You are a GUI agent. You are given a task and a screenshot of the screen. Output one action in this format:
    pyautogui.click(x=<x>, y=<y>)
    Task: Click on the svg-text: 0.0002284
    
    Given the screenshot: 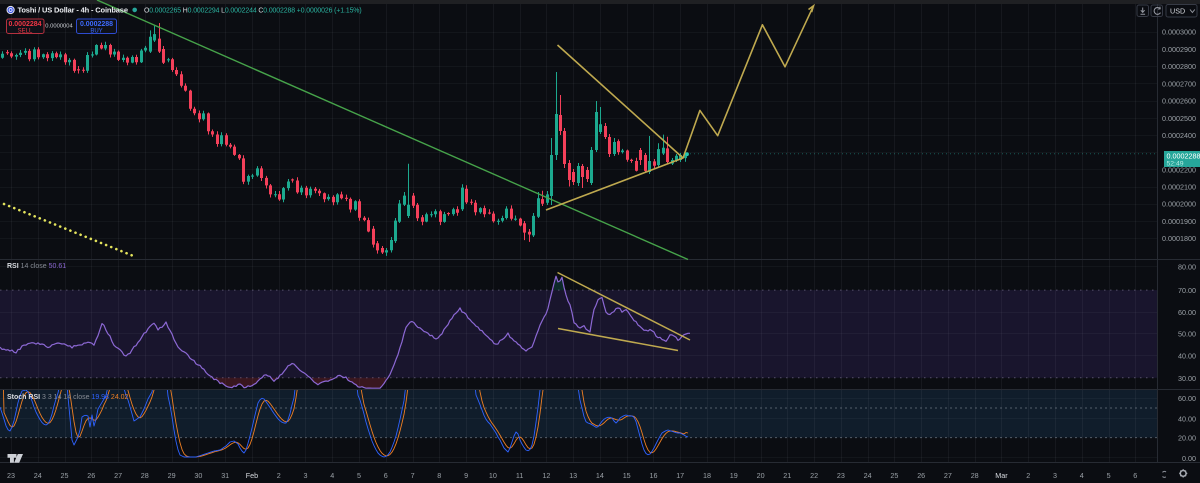 What is the action you would take?
    pyautogui.click(x=24, y=24)
    